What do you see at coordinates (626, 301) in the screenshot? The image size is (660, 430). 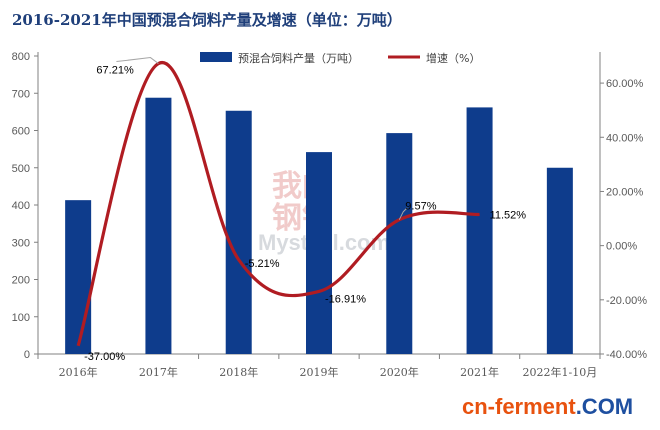 I see `y-right-tick-label: -20.00%` at bounding box center [626, 301].